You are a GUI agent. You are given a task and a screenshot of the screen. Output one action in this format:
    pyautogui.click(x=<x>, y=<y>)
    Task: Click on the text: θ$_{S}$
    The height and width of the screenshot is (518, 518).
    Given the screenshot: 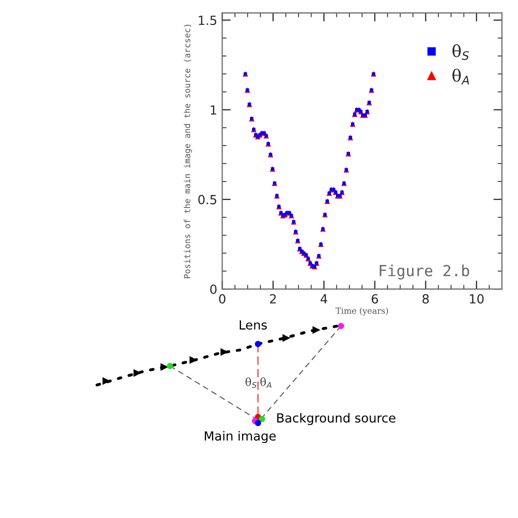 What is the action you would take?
    pyautogui.click(x=251, y=382)
    